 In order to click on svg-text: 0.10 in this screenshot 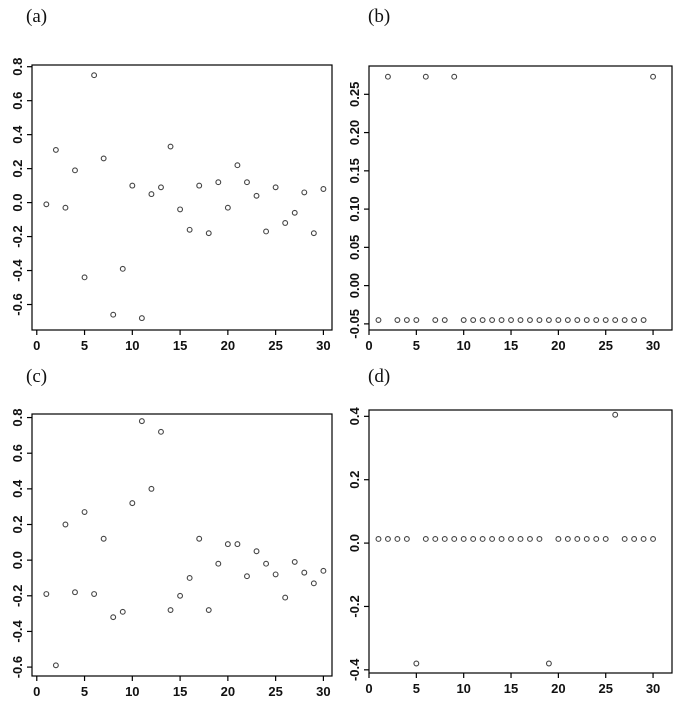, I will do `click(354, 208)`.